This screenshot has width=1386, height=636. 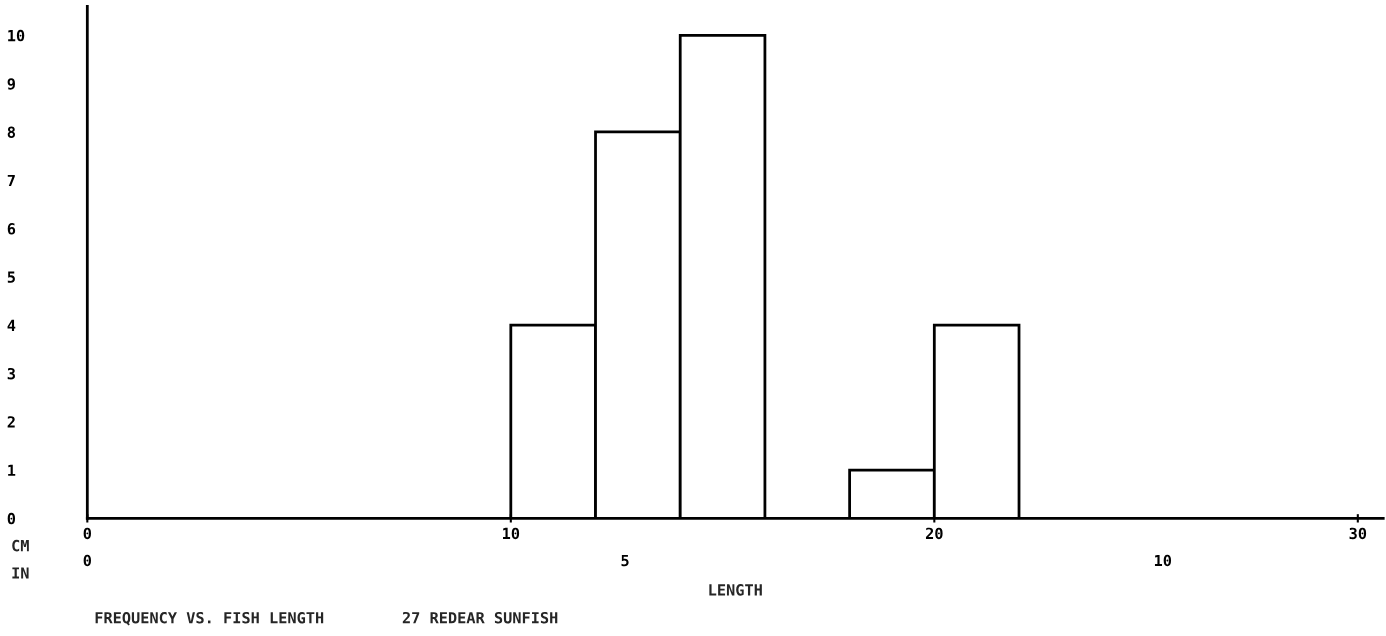 I want to click on y-tick-label: 9, so click(x=11, y=84).